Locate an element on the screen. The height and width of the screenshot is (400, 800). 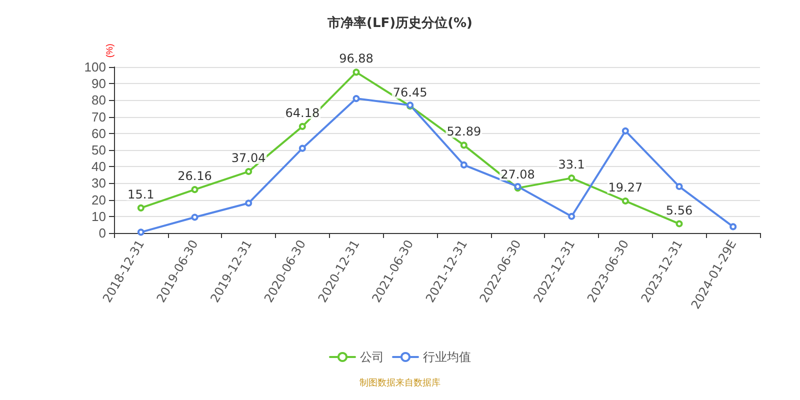
y-tick-label: 20 is located at coordinates (99, 200).